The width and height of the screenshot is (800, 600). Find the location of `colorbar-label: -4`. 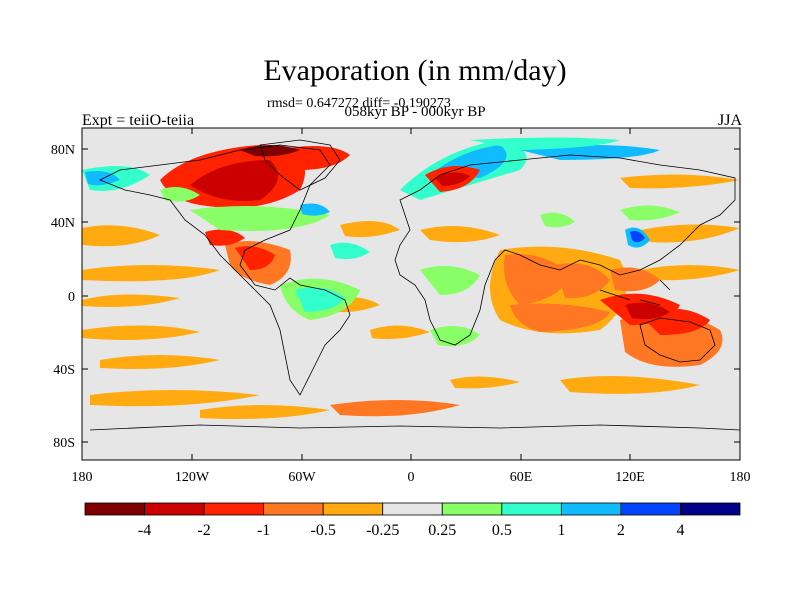

colorbar-label: -4 is located at coordinates (144, 530).